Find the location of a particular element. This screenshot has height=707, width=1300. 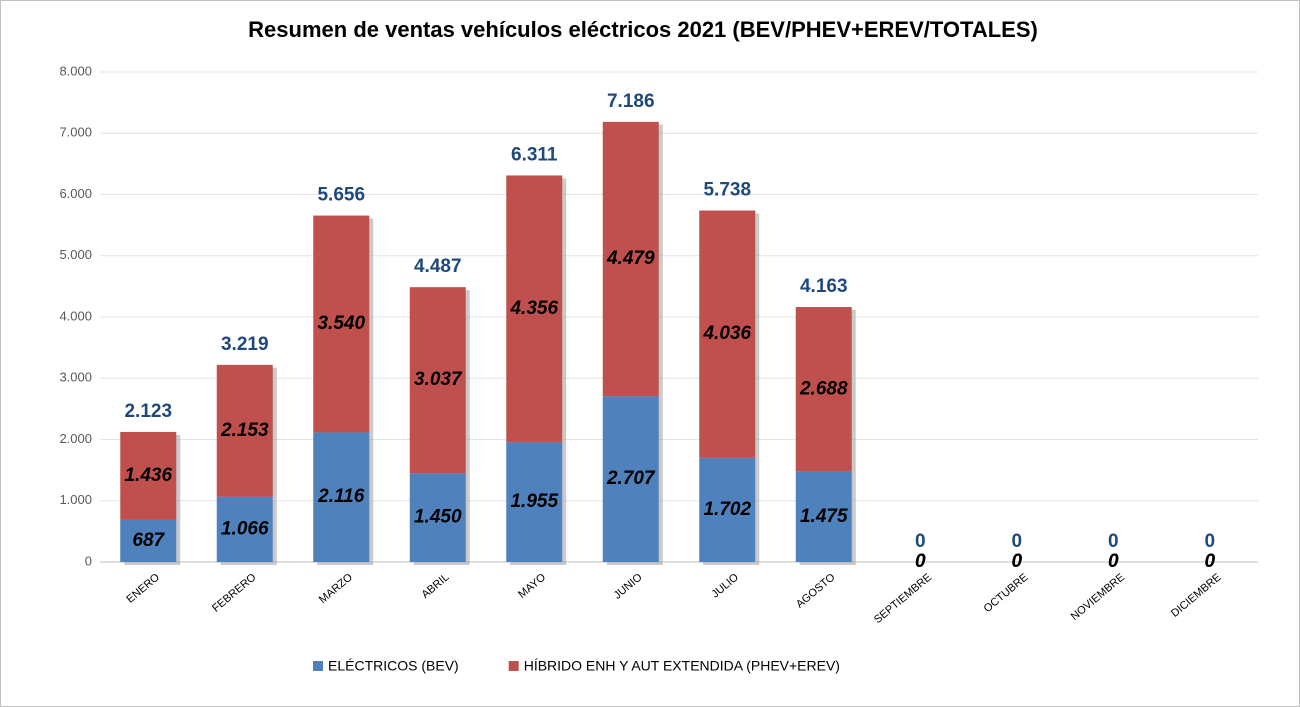

y-tick-label: 8.000 is located at coordinates (75, 70).